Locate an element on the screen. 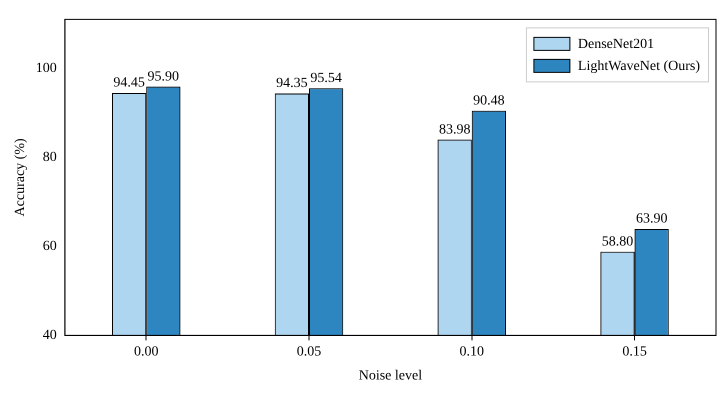 The image size is (728, 396). x-axis-title: Noise level is located at coordinates (390, 376).